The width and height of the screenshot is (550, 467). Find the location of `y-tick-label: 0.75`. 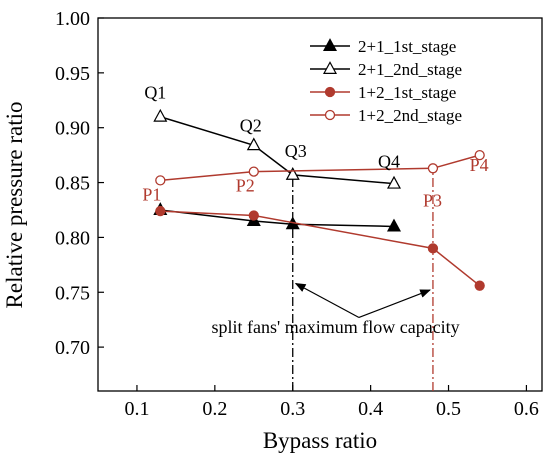

y-tick-label: 0.75 is located at coordinates (72, 293).